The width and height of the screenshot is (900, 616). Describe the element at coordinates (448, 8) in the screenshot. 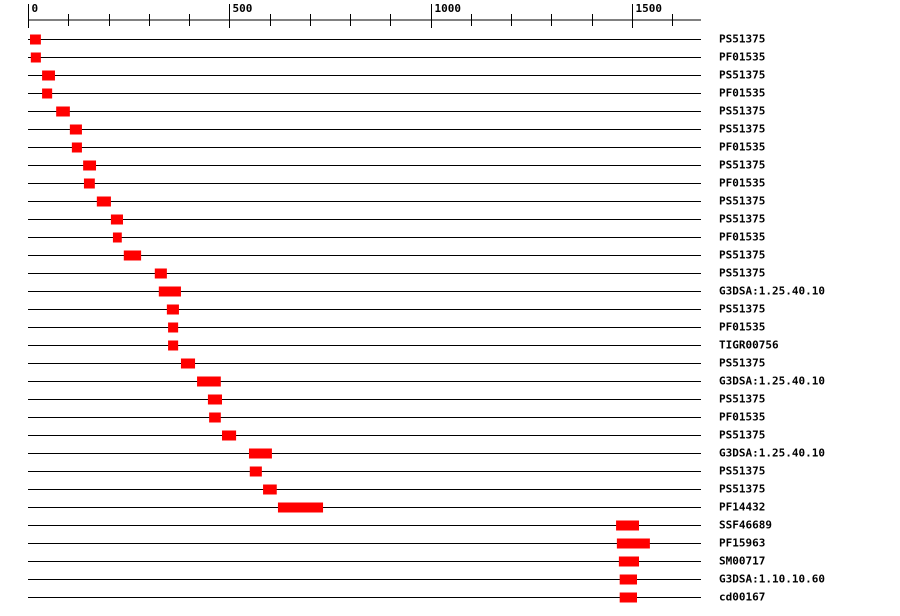

I see `x-tick-label: 1000` at that location.